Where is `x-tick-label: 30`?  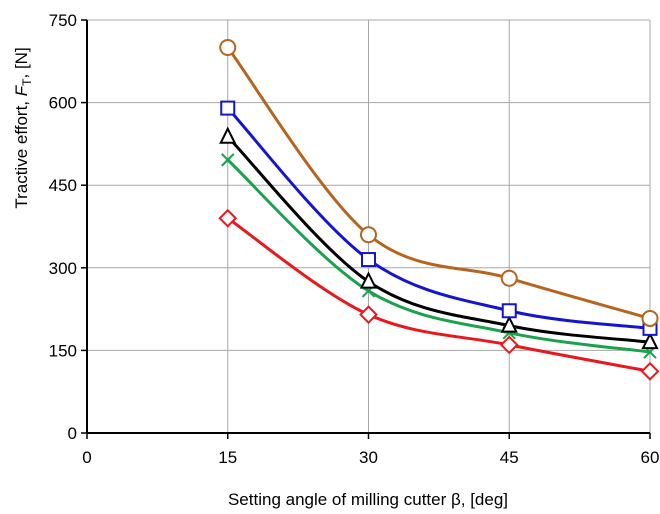 x-tick-label: 30 is located at coordinates (368, 457).